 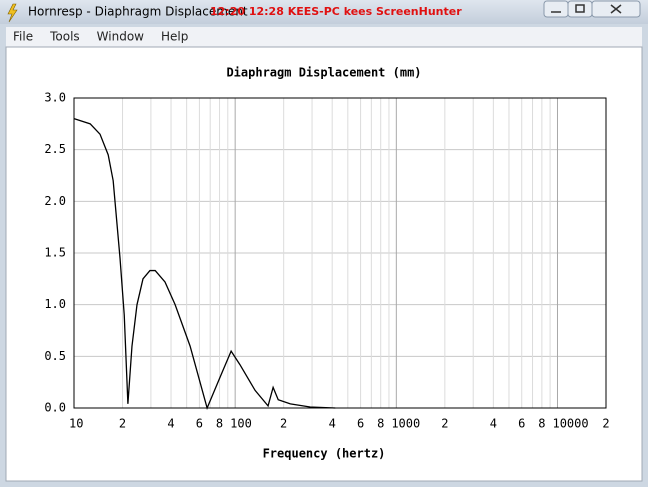 What do you see at coordinates (55, 253) in the screenshot?
I see `y-tick-label: 1.5` at bounding box center [55, 253].